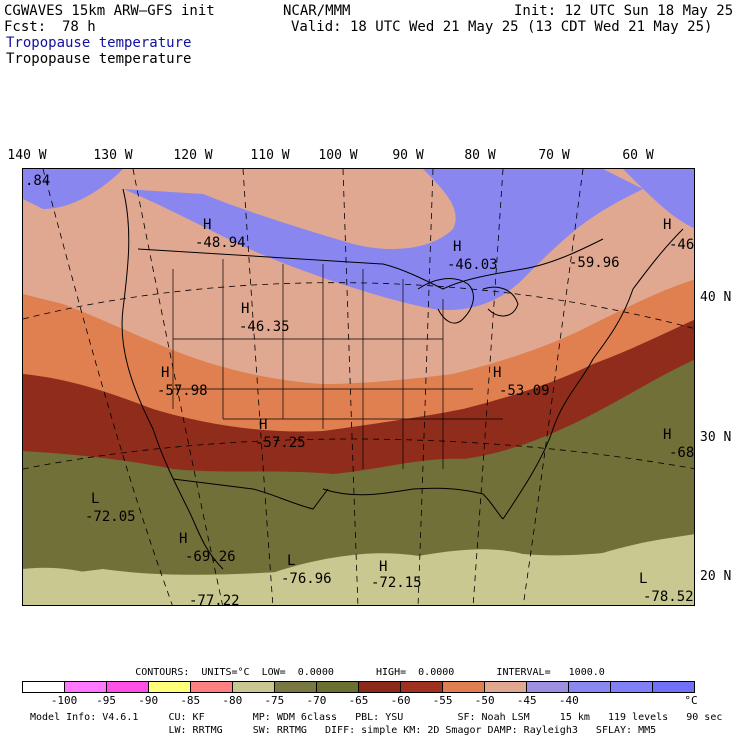 The width and height of the screenshot is (740, 740). What do you see at coordinates (624, 11) in the screenshot?
I see `init-time: Init: 12 UTC Sun 18 May 25` at bounding box center [624, 11].